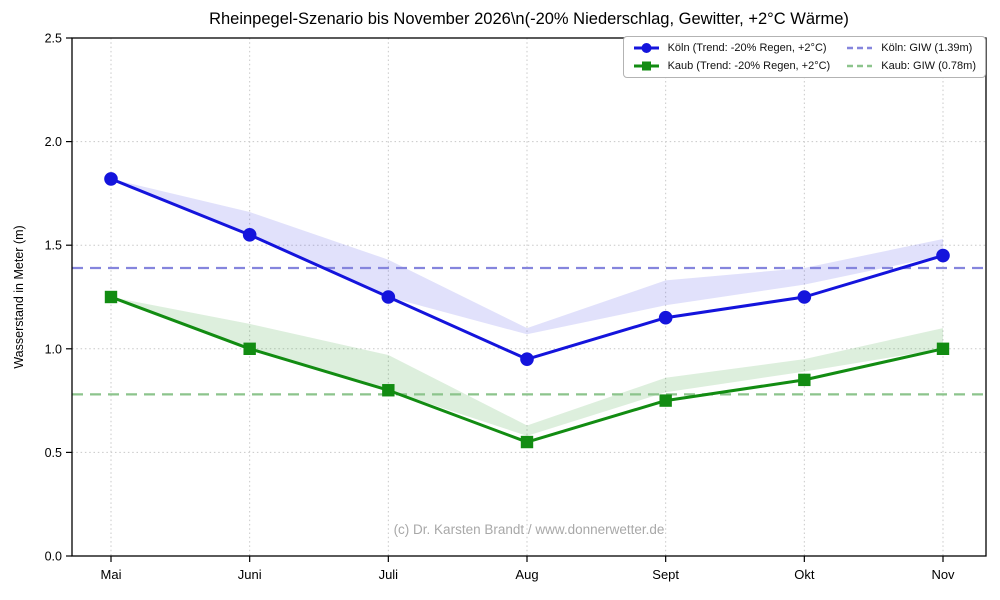 This screenshot has height=600, width=1000. Describe the element at coordinates (111, 574) in the screenshot. I see `x-tick-label: Mai` at that location.